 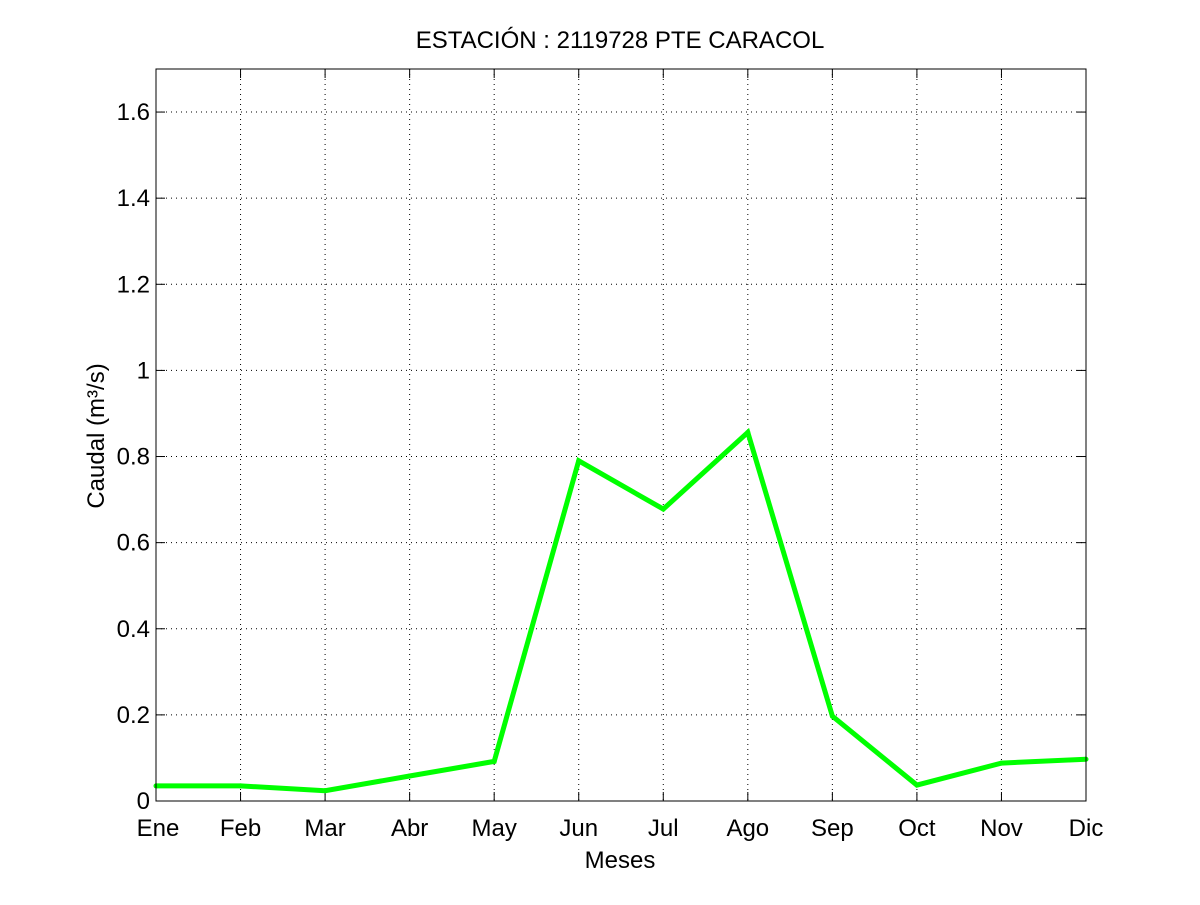 What do you see at coordinates (133, 543) in the screenshot?
I see `y-tick-label: 0.6` at bounding box center [133, 543].